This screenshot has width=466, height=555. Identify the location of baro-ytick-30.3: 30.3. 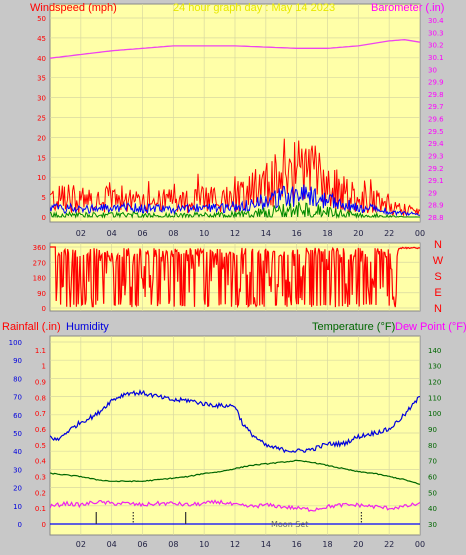
(436, 33).